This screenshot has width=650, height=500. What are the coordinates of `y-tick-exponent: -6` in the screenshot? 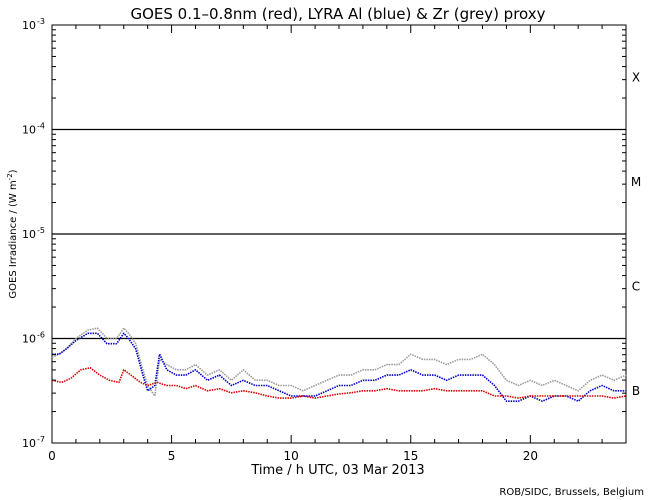 It's located at (41, 335).